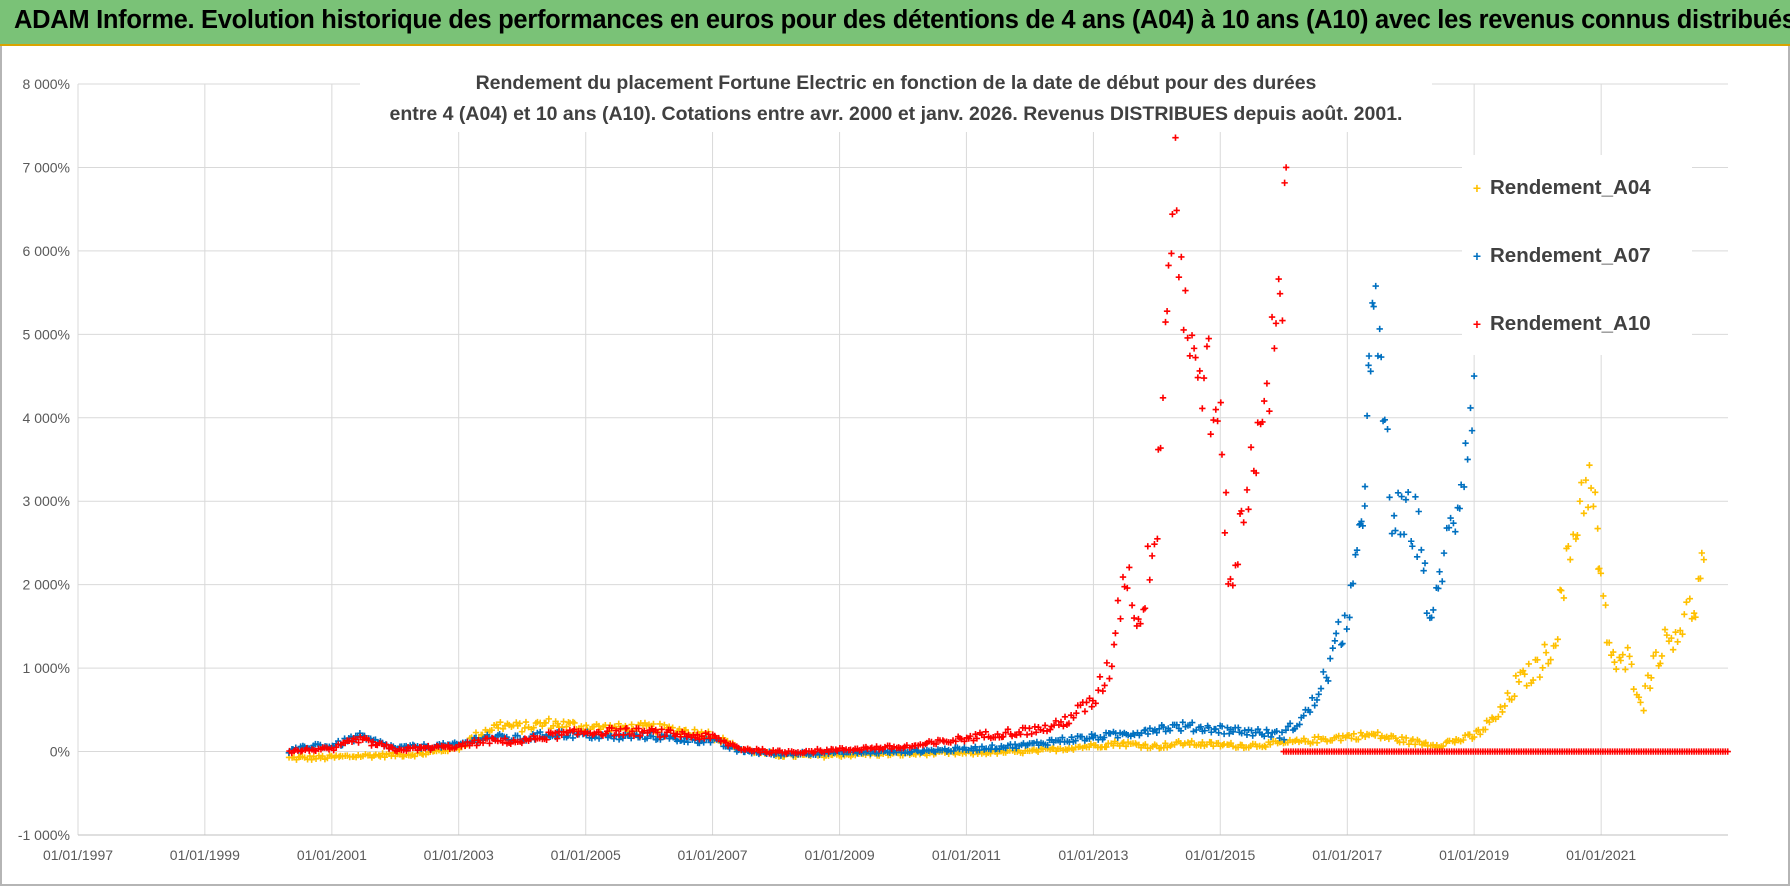  Describe the element at coordinates (1560, 188) in the screenshot. I see `legend-item-a04: + Rendement_A04` at that location.